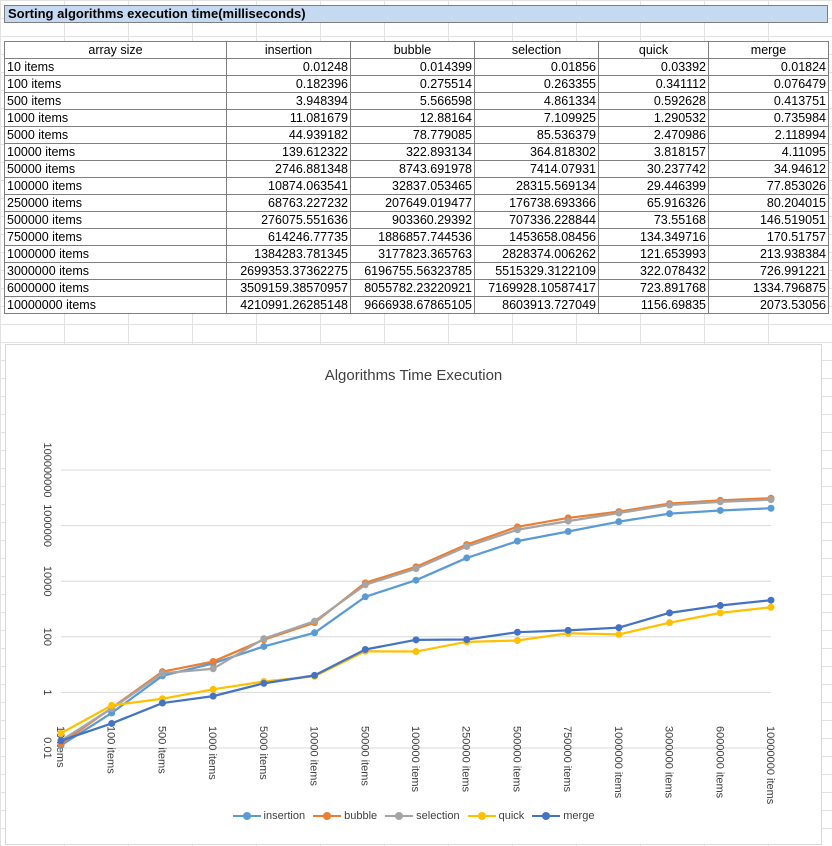 Image resolution: width=832 pixels, height=846 pixels. Describe the element at coordinates (536, 67) in the screenshot. I see `value-cell: 0.01856` at that location.